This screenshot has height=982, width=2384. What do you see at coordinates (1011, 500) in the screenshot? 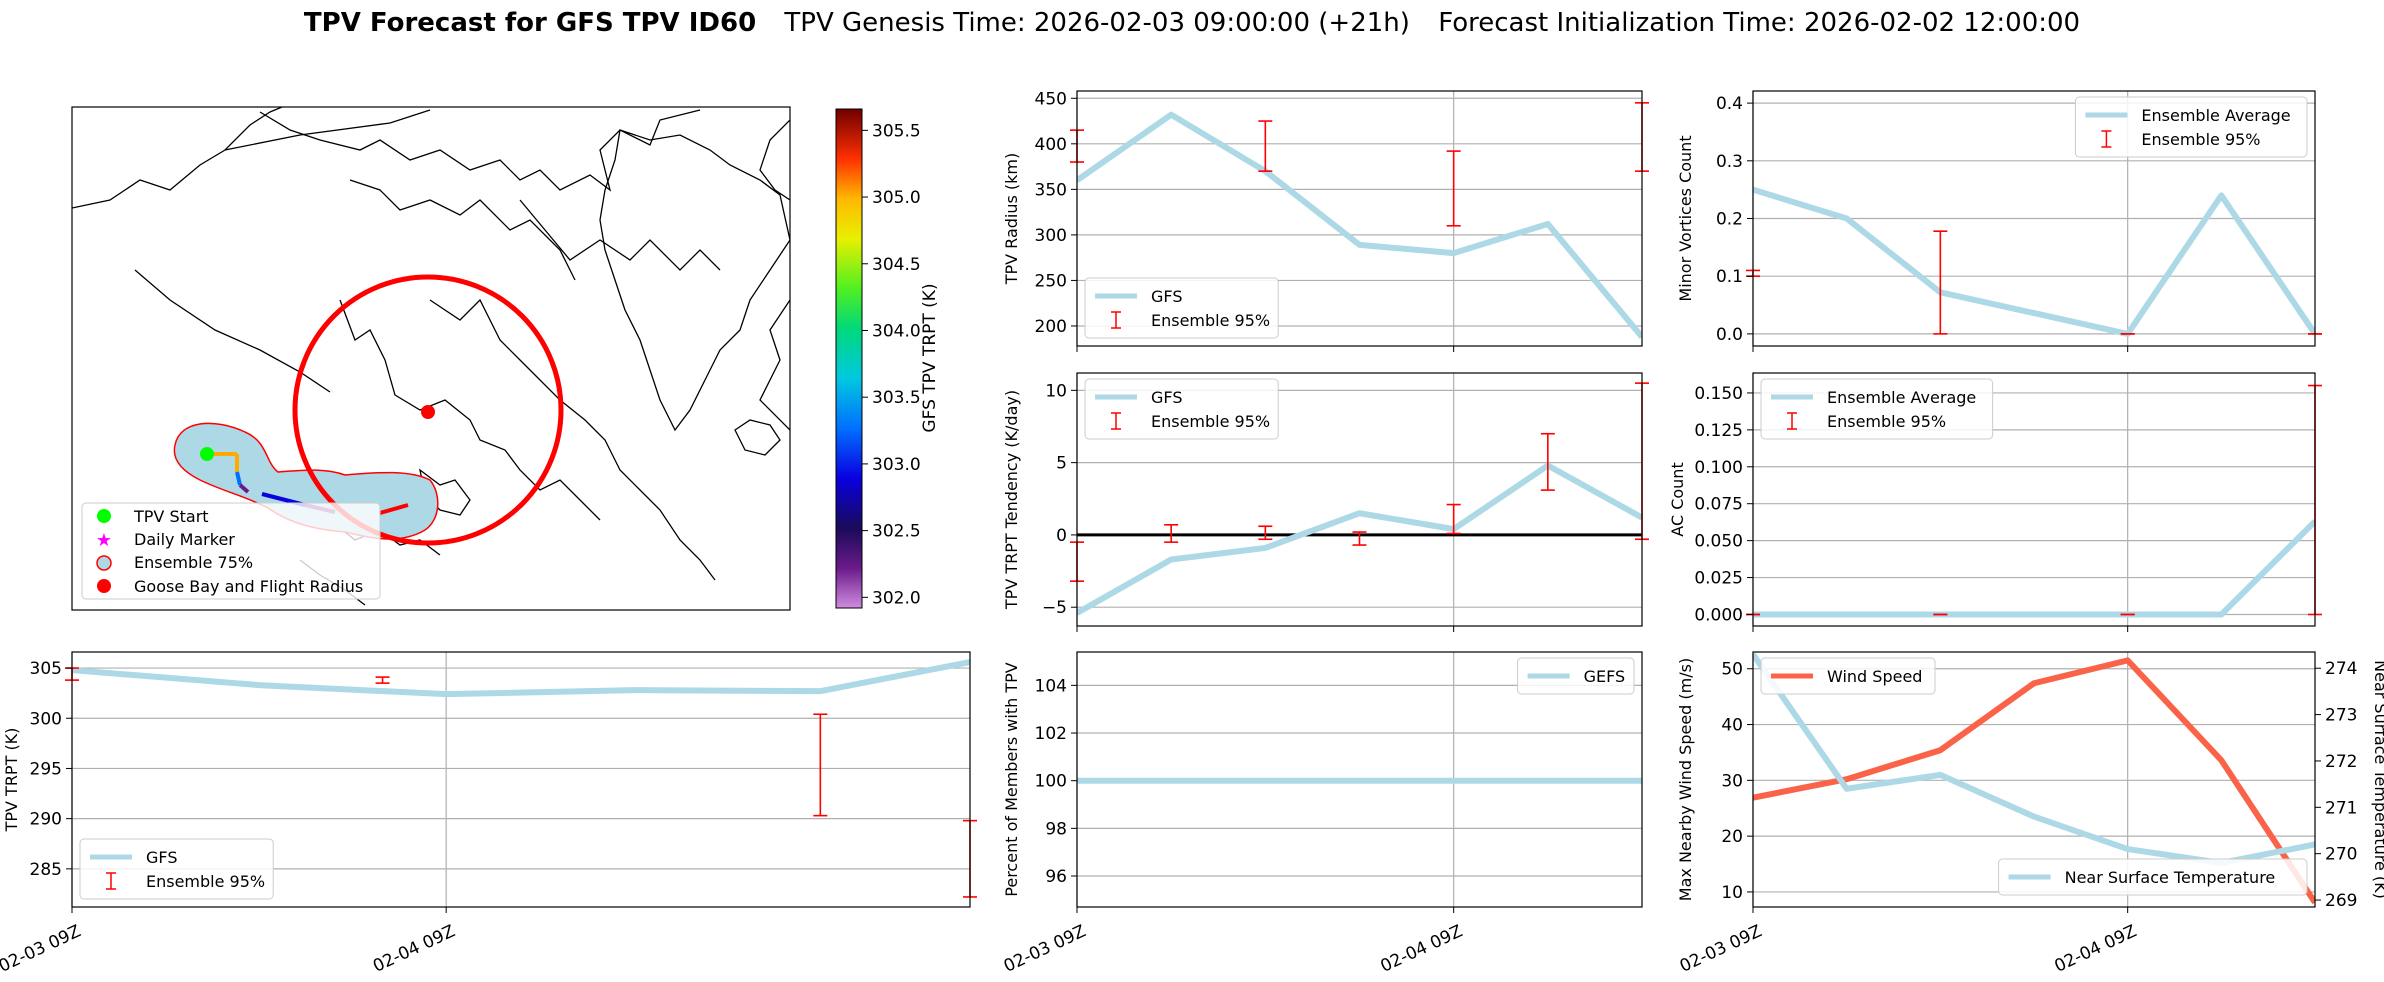
I see `y-axis-label: TPV TRPT Tendency (K/day)` at bounding box center [1011, 500].